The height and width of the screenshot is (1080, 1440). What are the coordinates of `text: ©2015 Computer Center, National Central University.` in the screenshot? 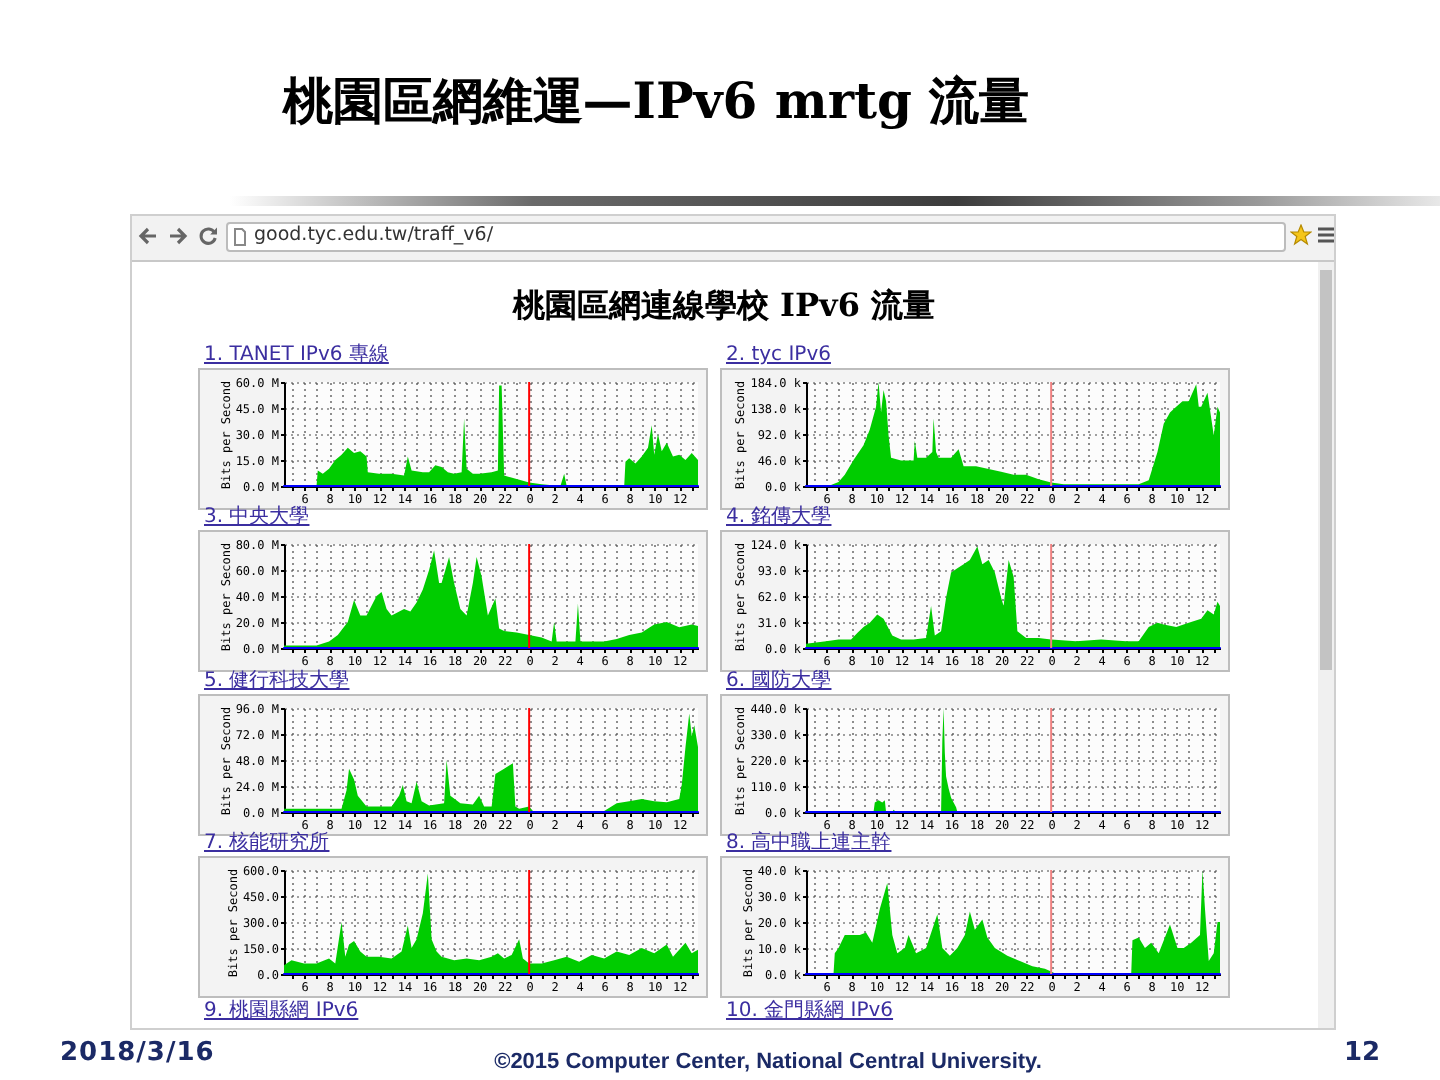 It's located at (768, 1063).